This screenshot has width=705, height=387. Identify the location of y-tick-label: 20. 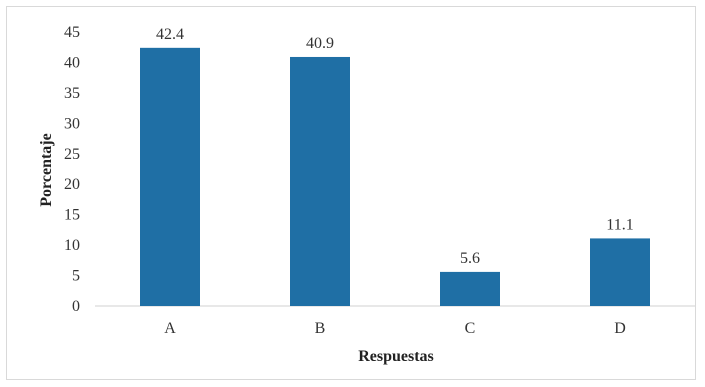
(72, 184).